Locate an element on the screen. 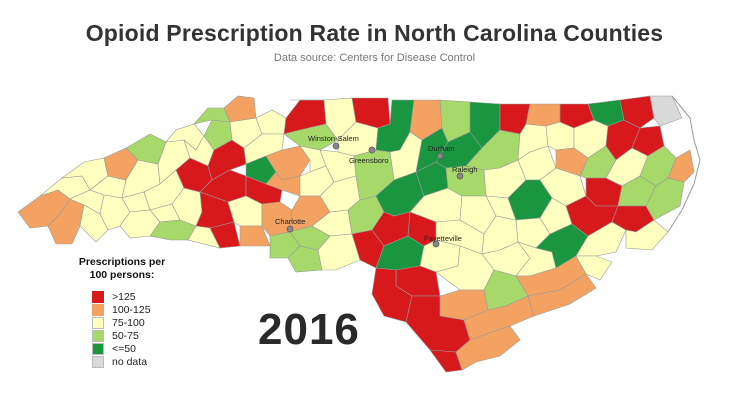  legend-item: 75-100 is located at coordinates (143, 322).